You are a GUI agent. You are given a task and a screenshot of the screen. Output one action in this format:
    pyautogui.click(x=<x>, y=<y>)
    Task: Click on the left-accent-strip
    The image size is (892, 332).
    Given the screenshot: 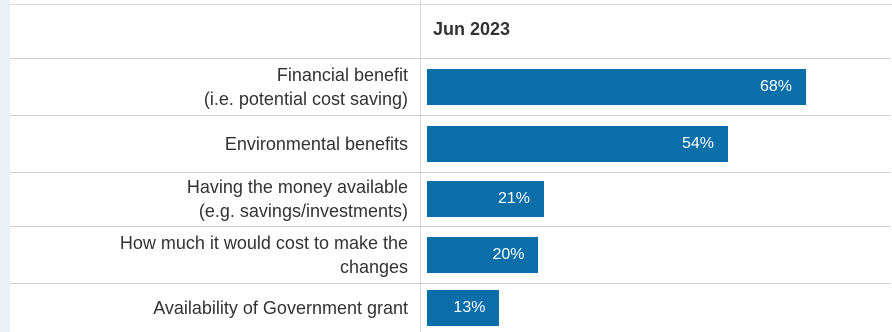 What is the action you would take?
    pyautogui.click(x=5, y=166)
    